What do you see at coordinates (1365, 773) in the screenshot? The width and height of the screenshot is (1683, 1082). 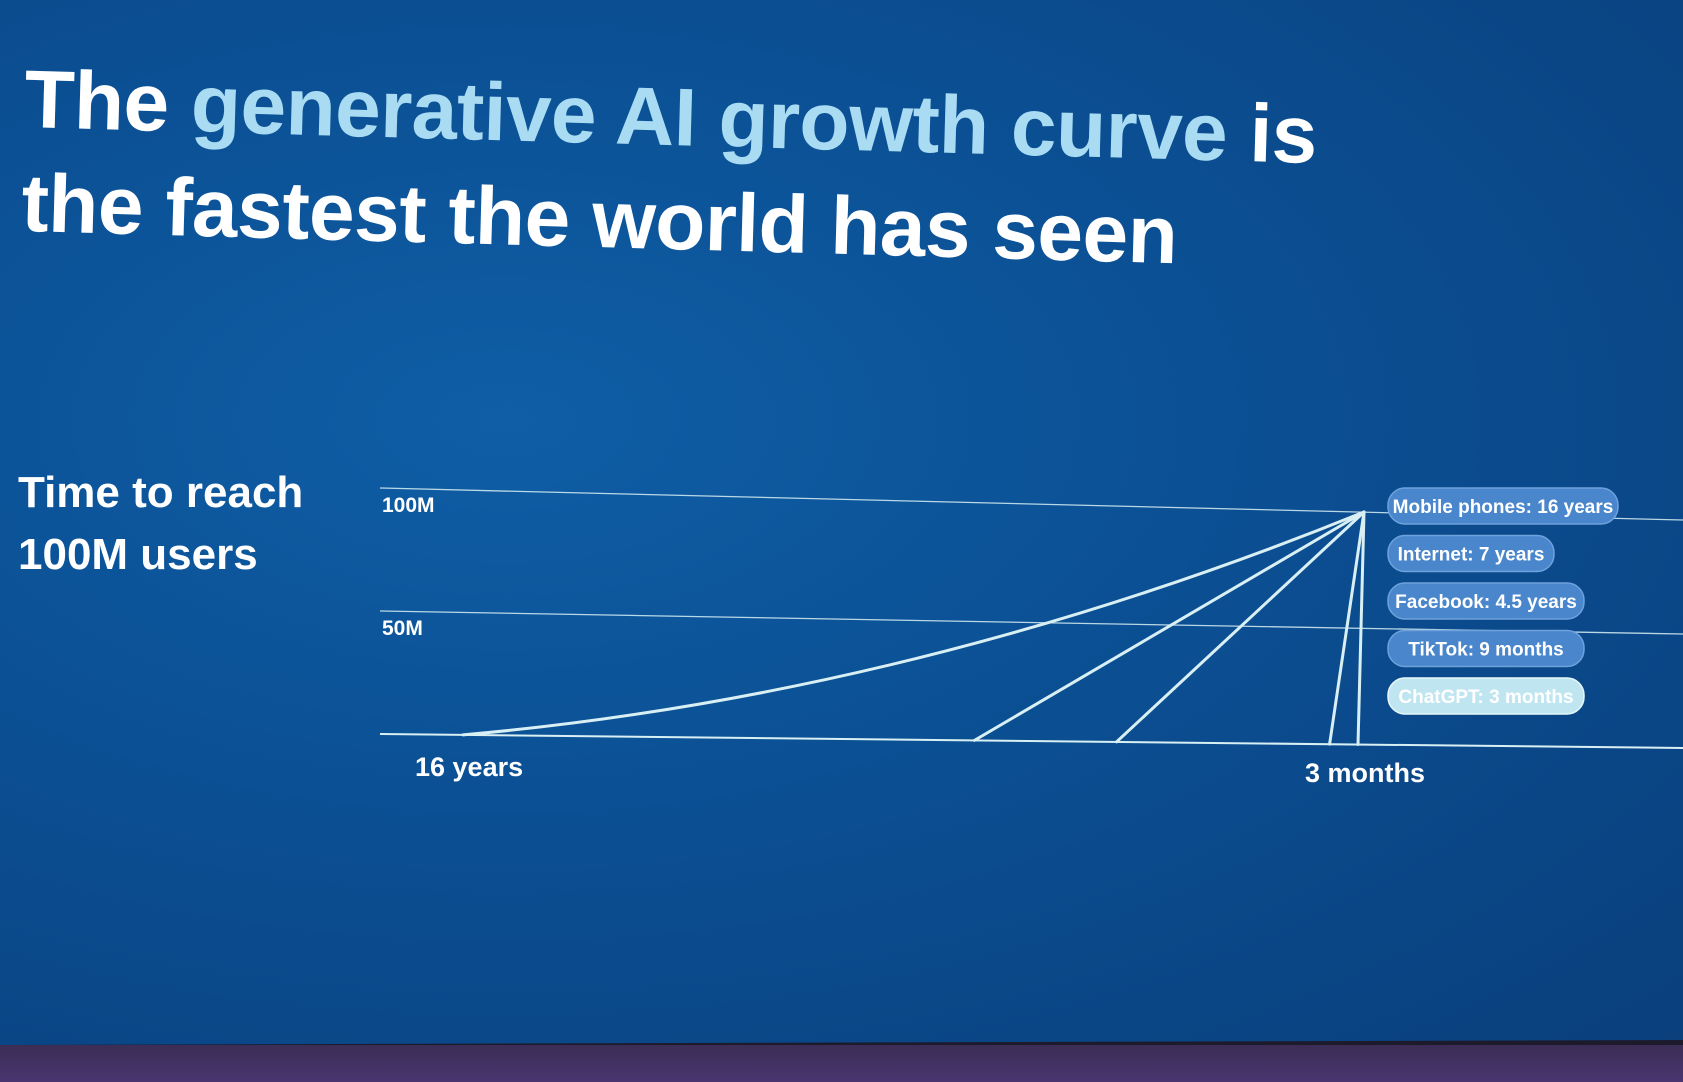 I see `x-label-end: 3 months` at bounding box center [1365, 773].